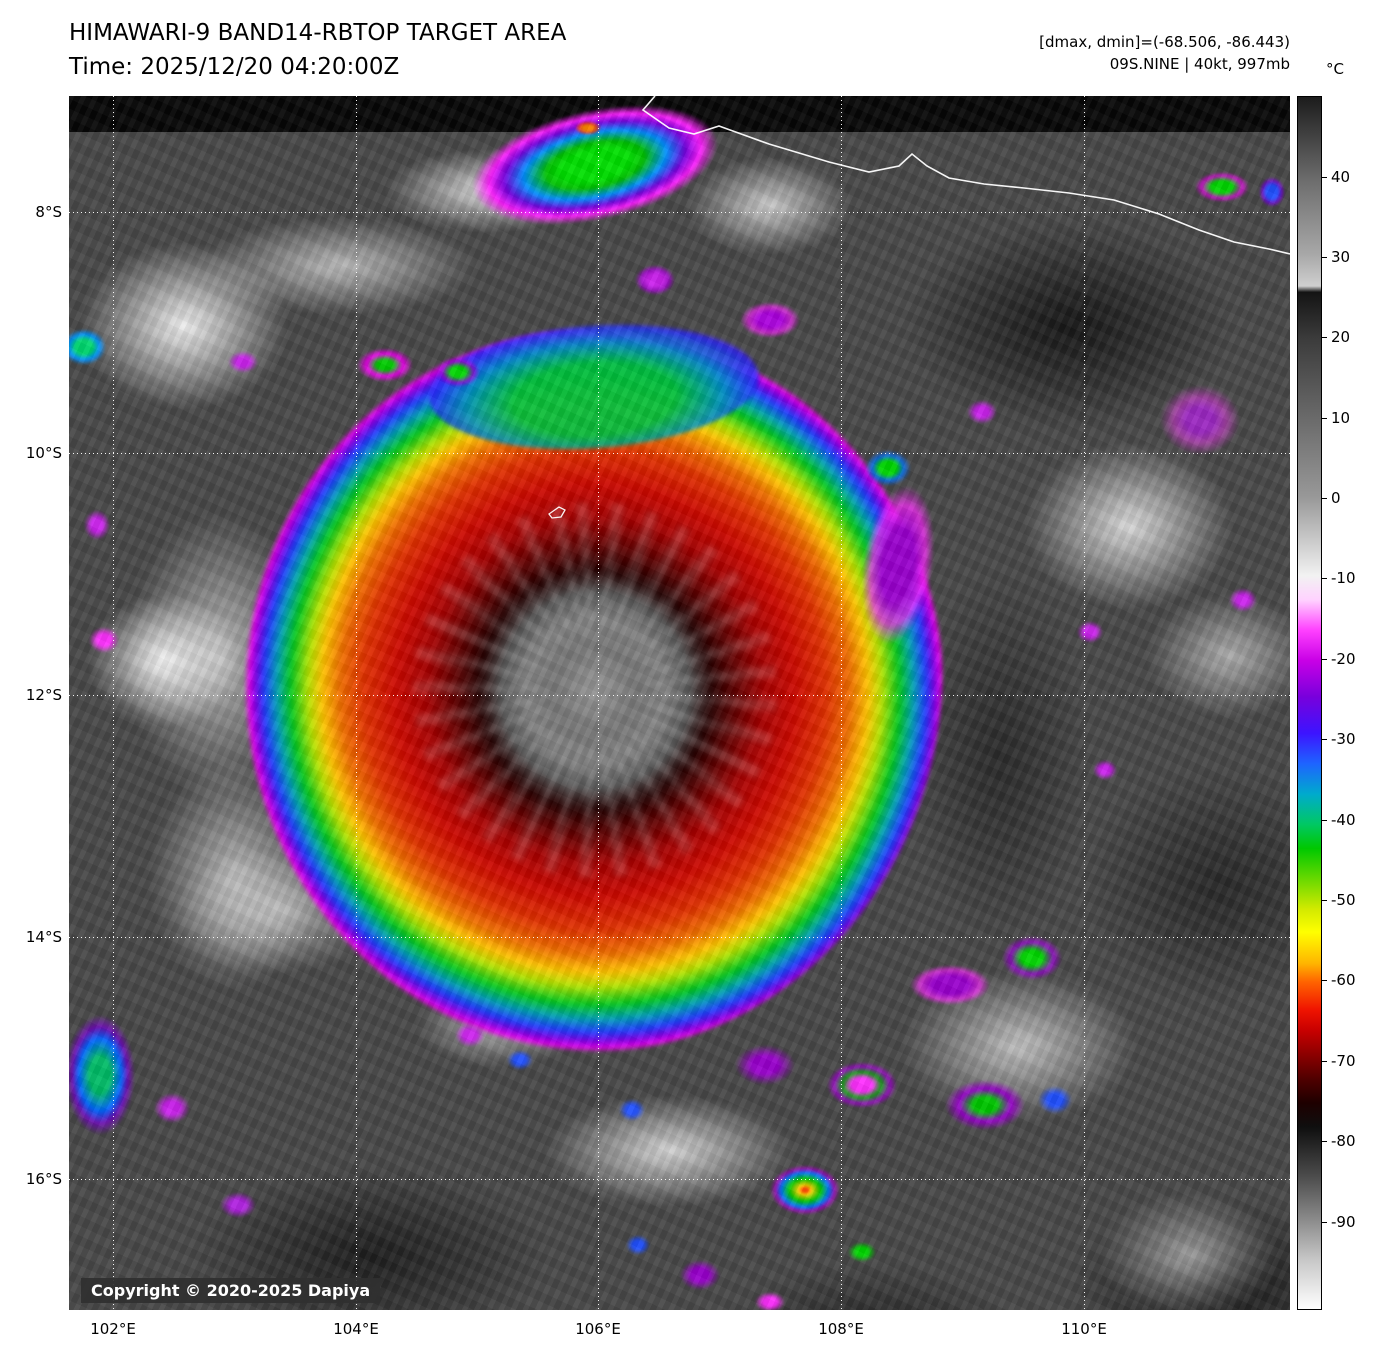 Image resolution: width=1388 pixels, height=1359 pixels. What do you see at coordinates (318, 33) in the screenshot?
I see `plot-title: HIMAWARI-9 BAND14-RBTOP TARGET AREA` at bounding box center [318, 33].